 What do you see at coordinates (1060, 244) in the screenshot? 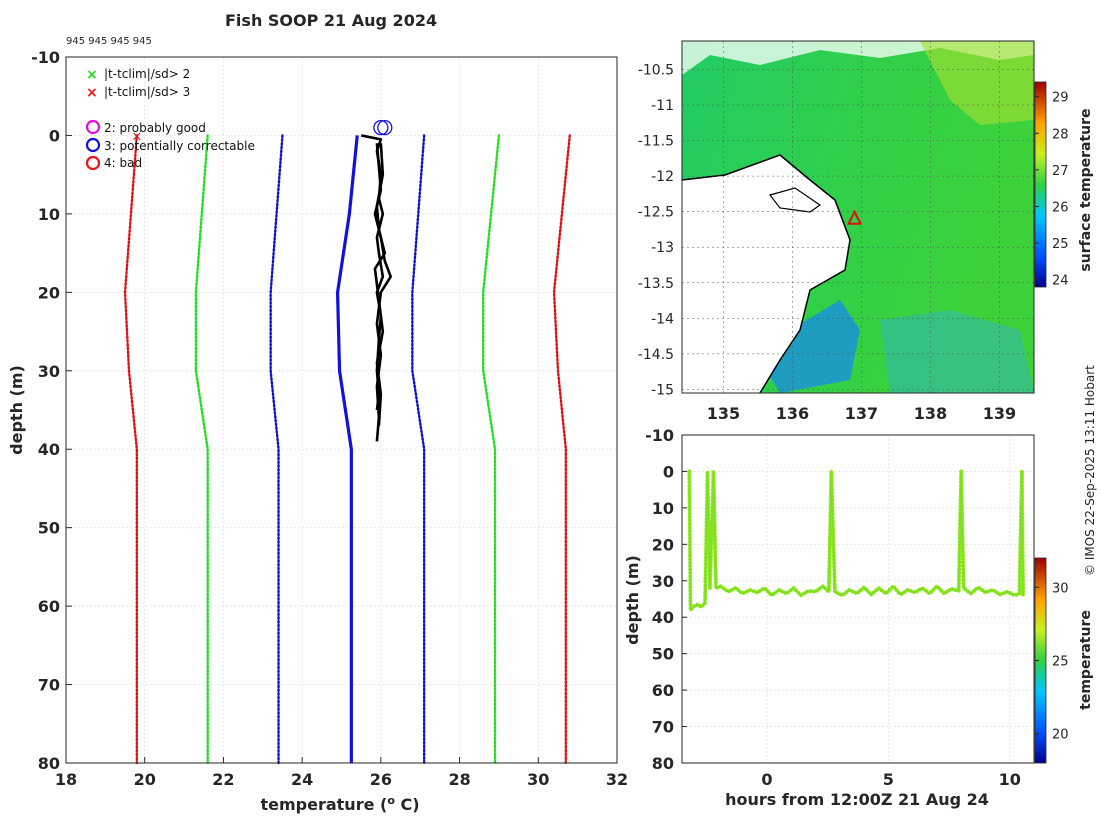
I see `map-colorbar-tick-label: 25` at bounding box center [1060, 244].